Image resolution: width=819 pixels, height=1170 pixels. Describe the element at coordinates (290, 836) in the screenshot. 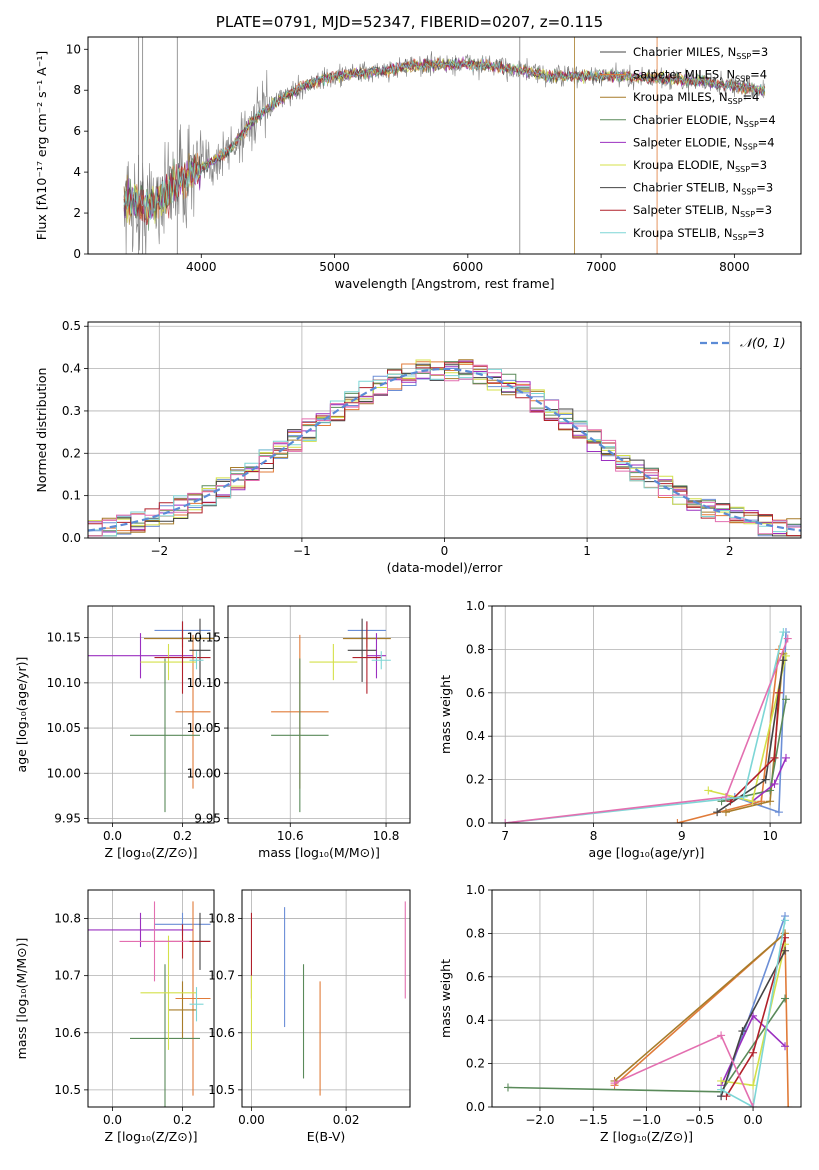

I see `x-tick-label: 10.6` at that location.